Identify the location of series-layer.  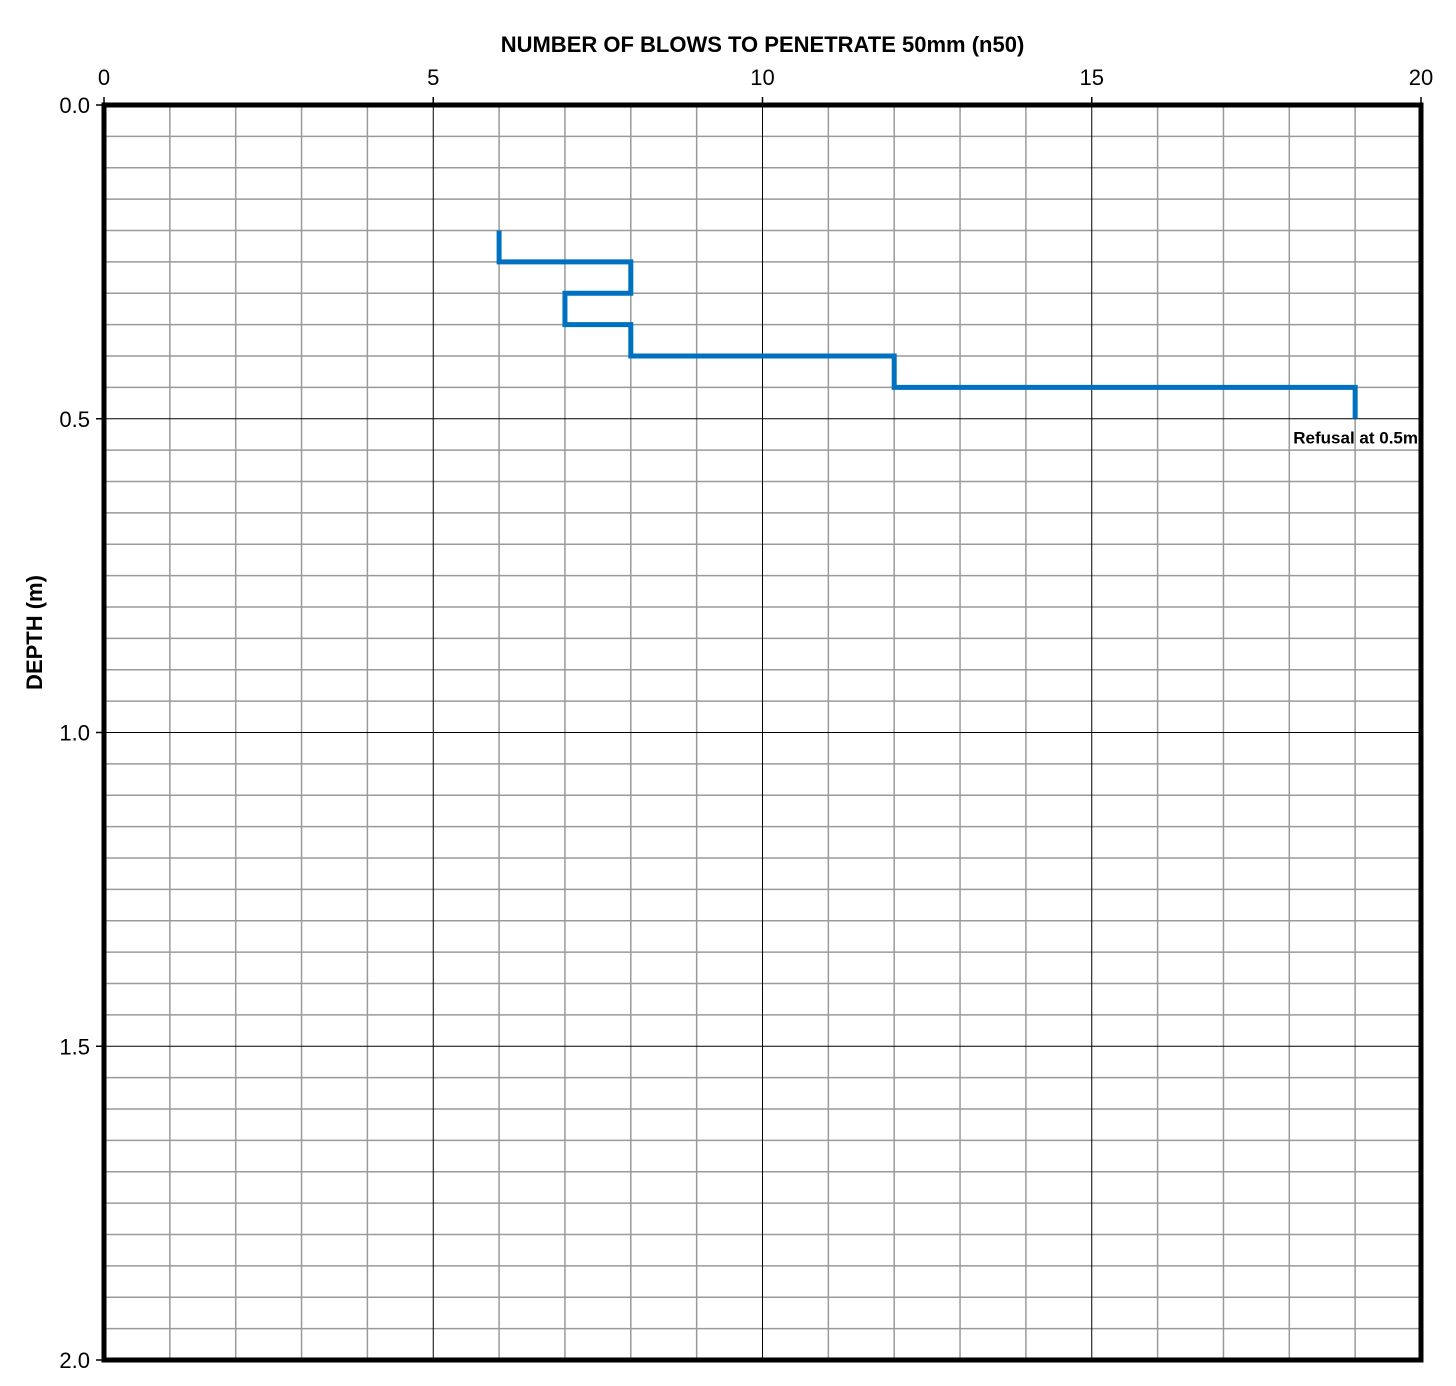
(927, 324).